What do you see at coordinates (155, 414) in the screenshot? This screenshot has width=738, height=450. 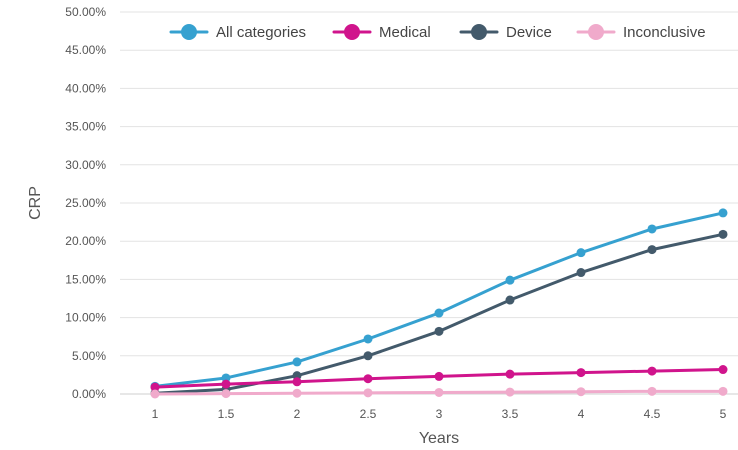 I see `x-tick-label: 1` at bounding box center [155, 414].